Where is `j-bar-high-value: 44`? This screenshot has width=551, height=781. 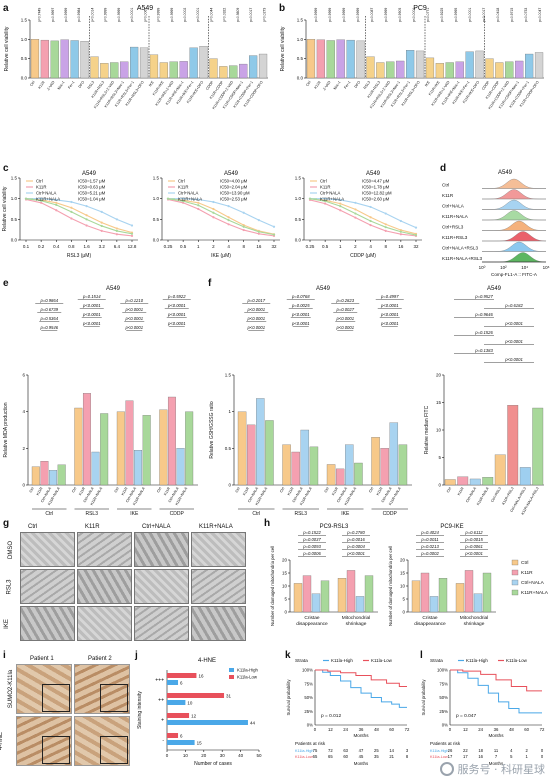 j-bar-high-value: 44 is located at coordinates (253, 723).